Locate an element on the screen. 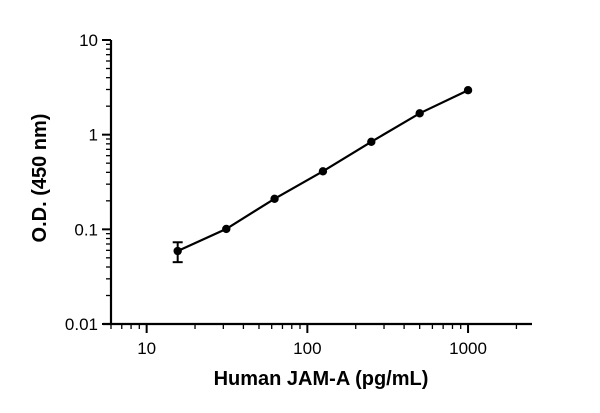 Image resolution: width=600 pixels, height=413 pixels. y-tick-label: 0.1 is located at coordinates (86, 229).